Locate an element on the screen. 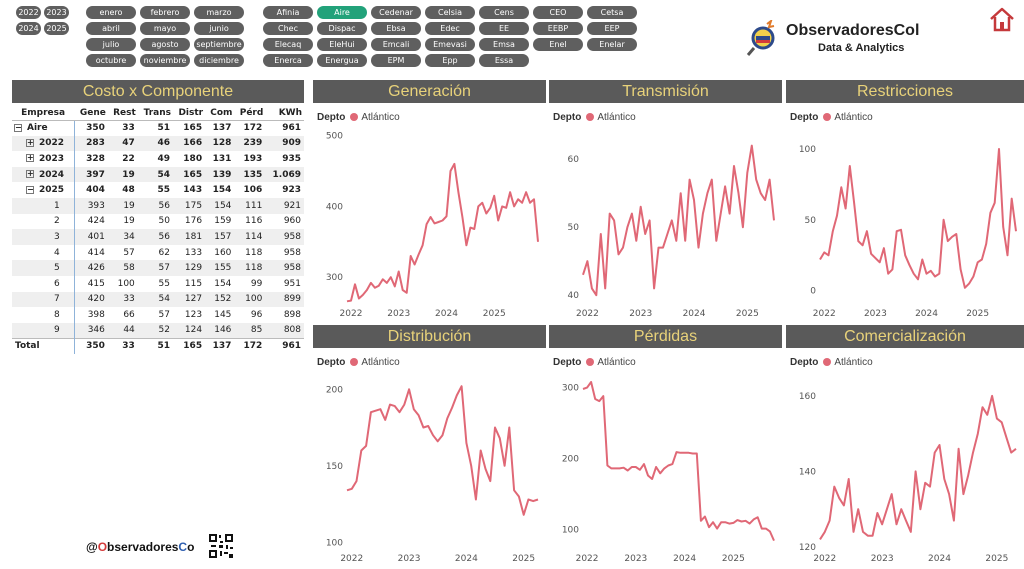  company-slicer-aire: Aire is located at coordinates (342, 12).